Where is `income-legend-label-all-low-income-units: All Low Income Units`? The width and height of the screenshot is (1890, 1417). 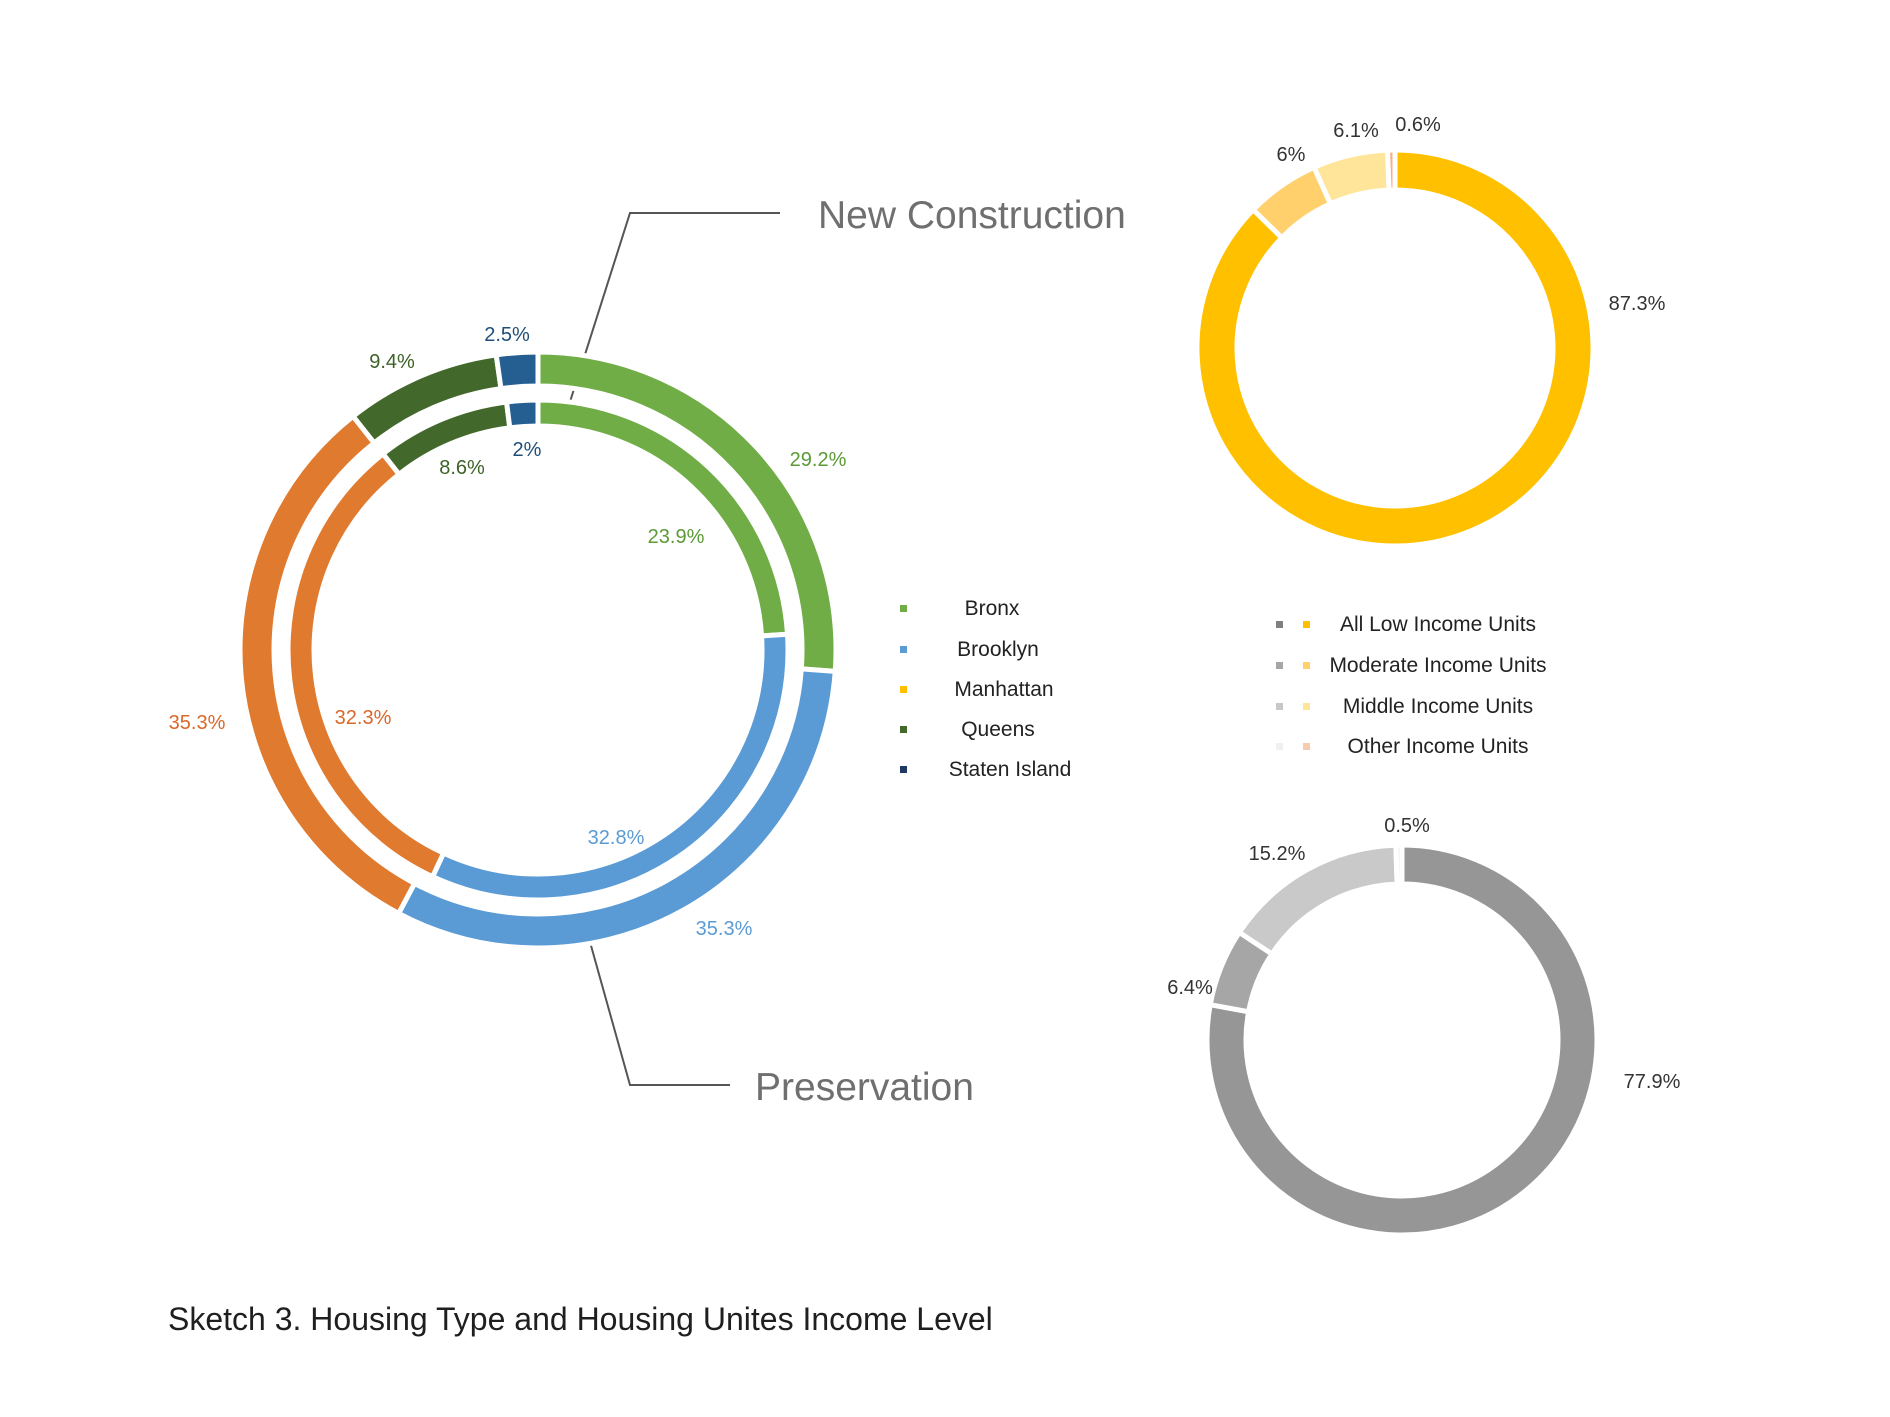 income-legend-label-all-low-income-units: All Low Income Units is located at coordinates (1438, 624).